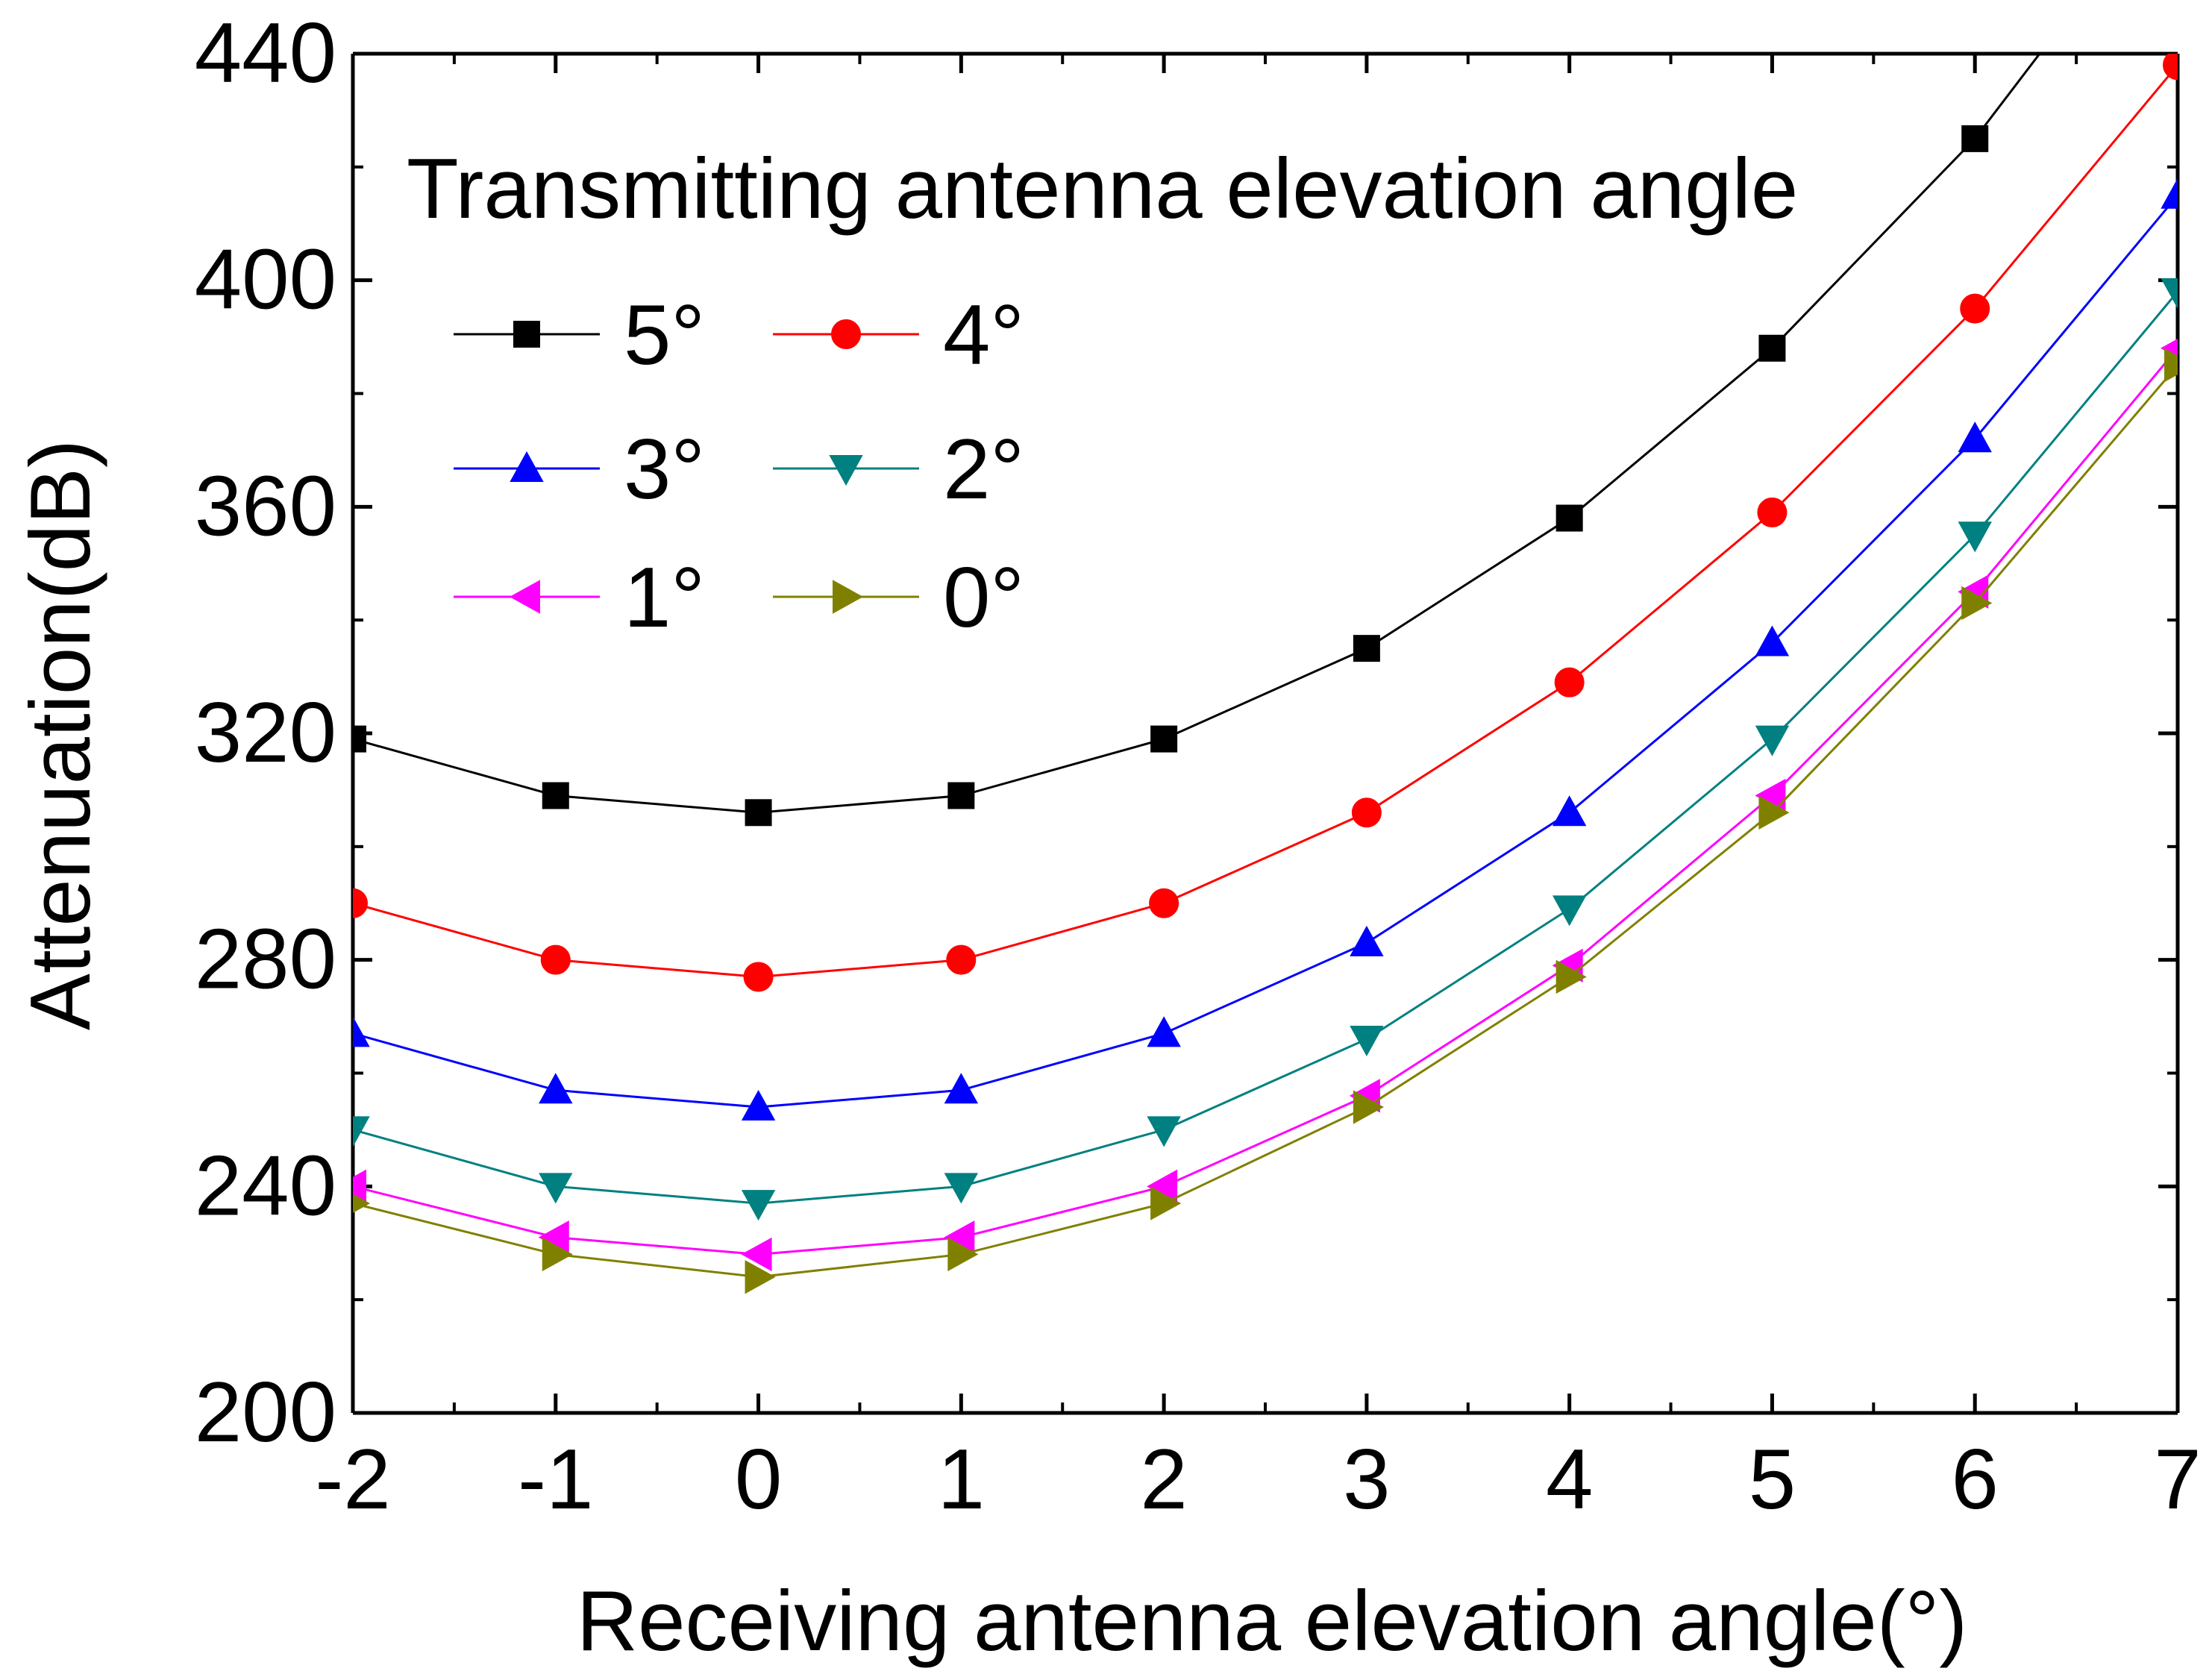 This screenshot has height=1680, width=2212. Describe the element at coordinates (265, 280) in the screenshot. I see `y-tick-label: 400` at that location.